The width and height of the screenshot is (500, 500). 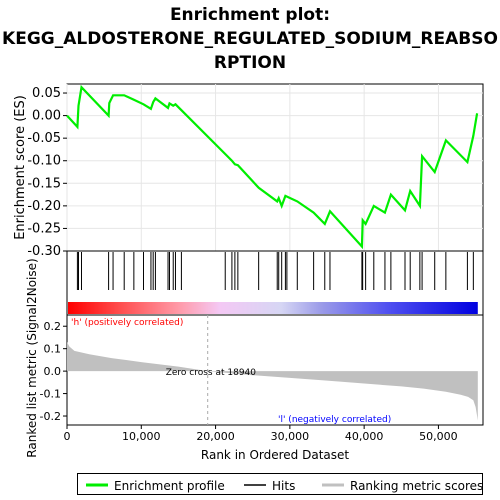 What do you see at coordinates (44, 251) in the screenshot?
I see `es-ytick-label: -0.30` at bounding box center [44, 251].